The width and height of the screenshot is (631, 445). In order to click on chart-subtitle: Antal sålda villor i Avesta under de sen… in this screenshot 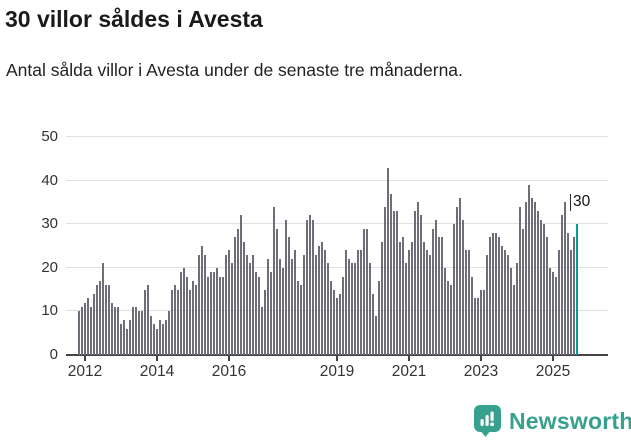, I will do `click(234, 70)`.